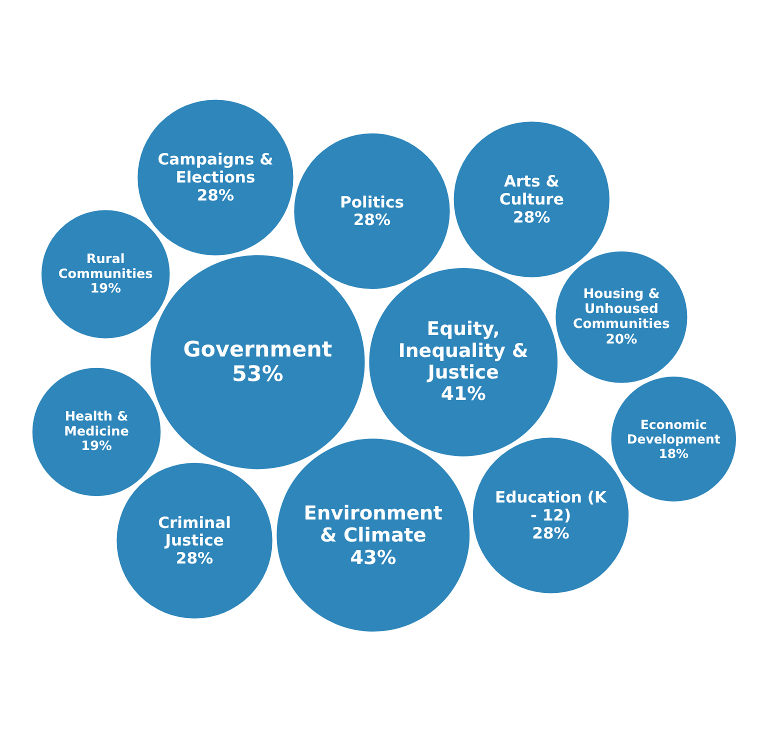  Describe the element at coordinates (373, 557) in the screenshot. I see `data-label: 43%` at that location.